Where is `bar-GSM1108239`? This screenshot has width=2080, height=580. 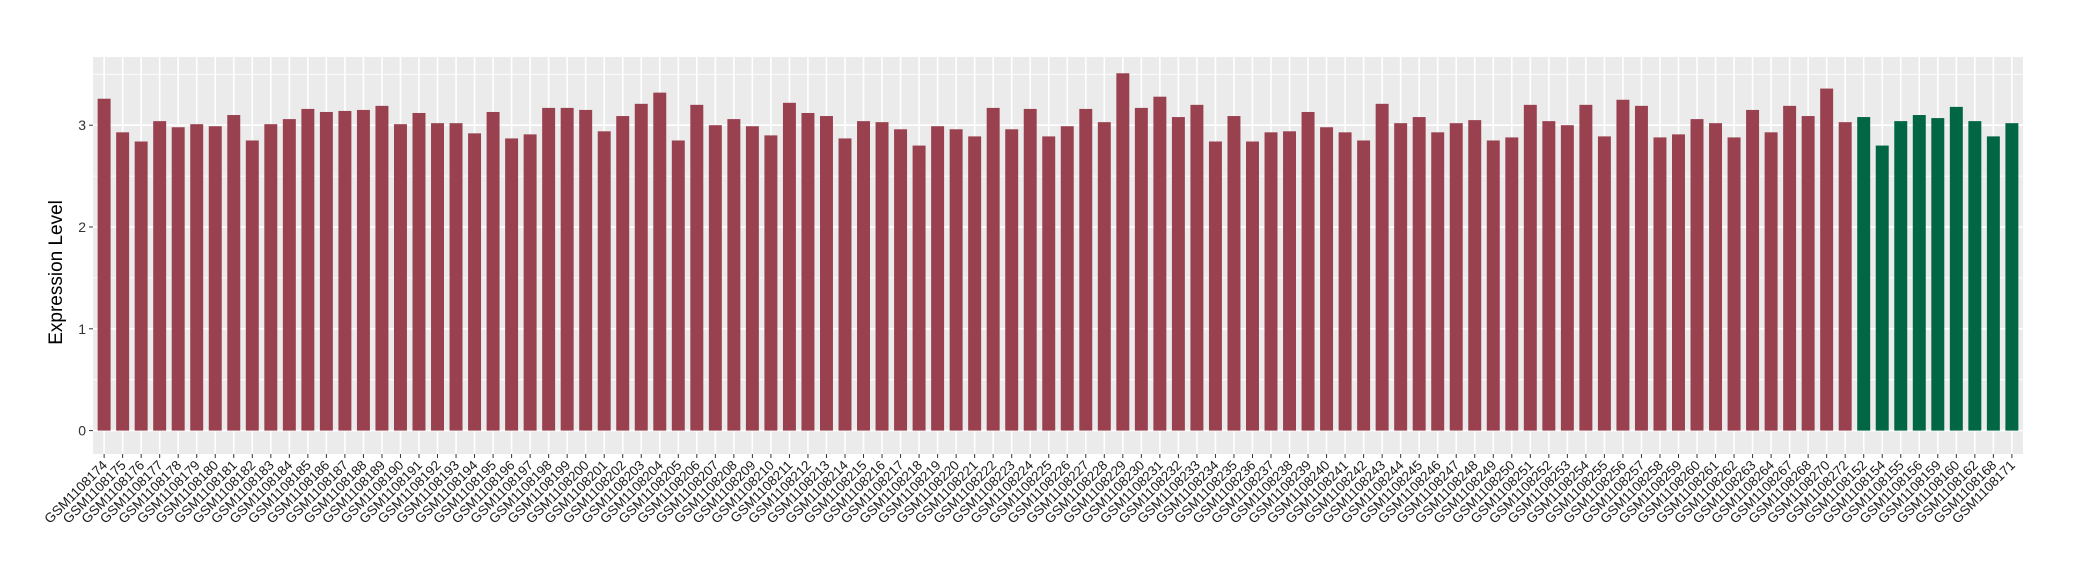 bar-GSM1108239 is located at coordinates (1308, 271).